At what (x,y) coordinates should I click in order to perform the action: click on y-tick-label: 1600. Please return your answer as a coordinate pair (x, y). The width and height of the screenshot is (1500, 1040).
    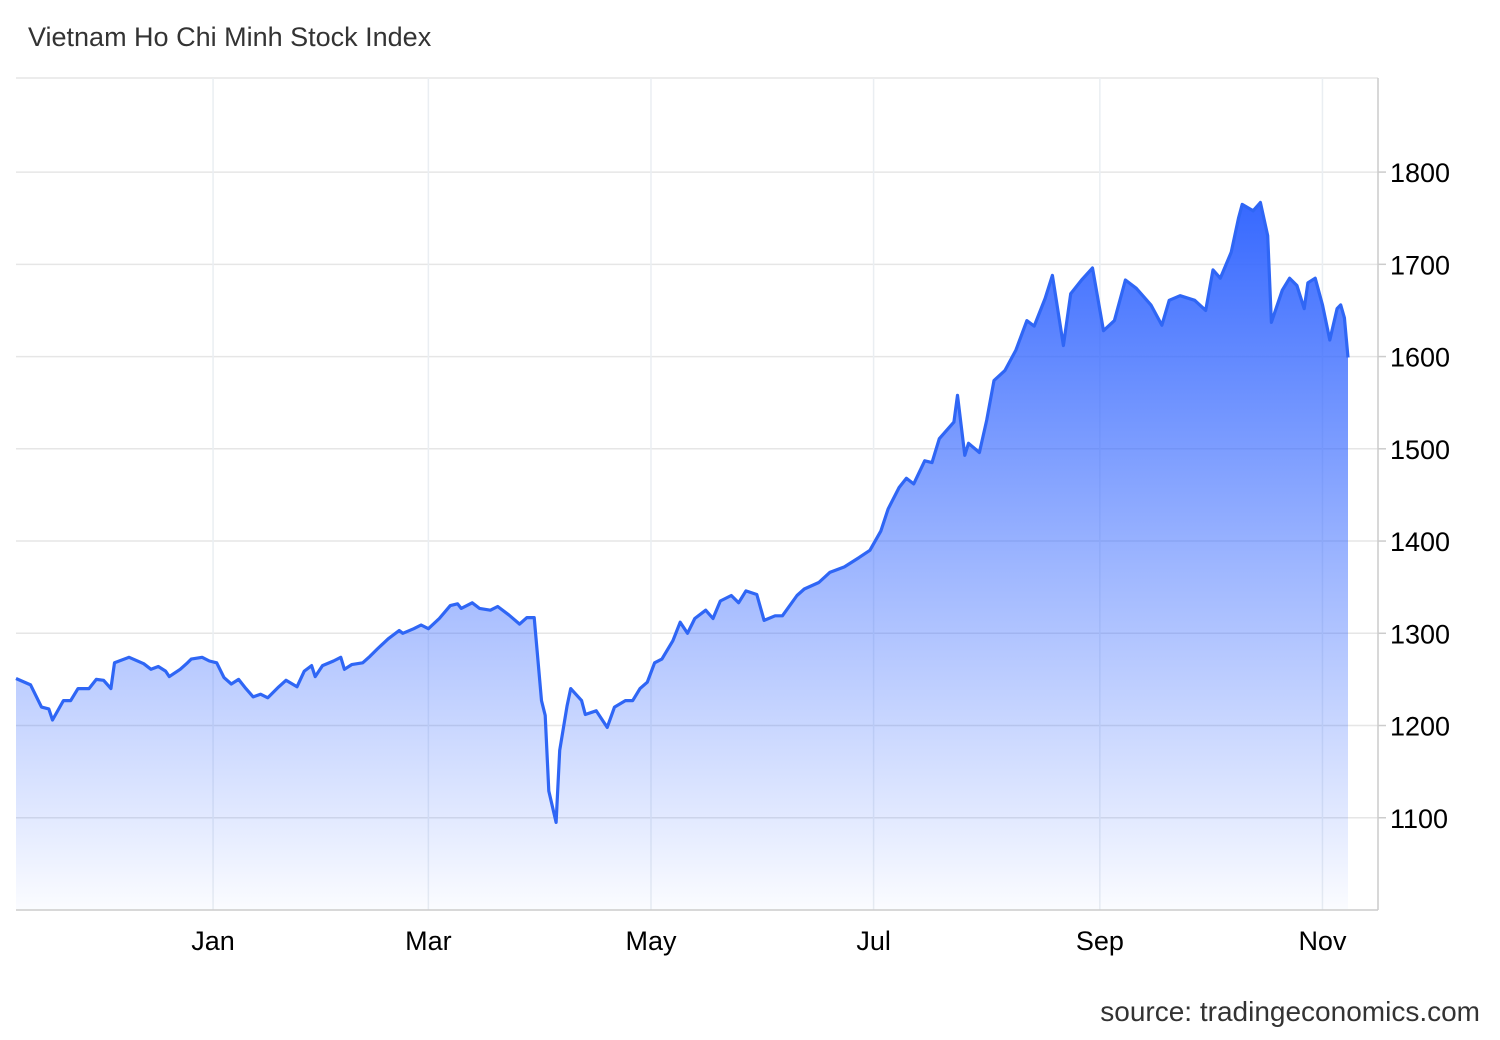
    Looking at the image, I should click on (1420, 358).